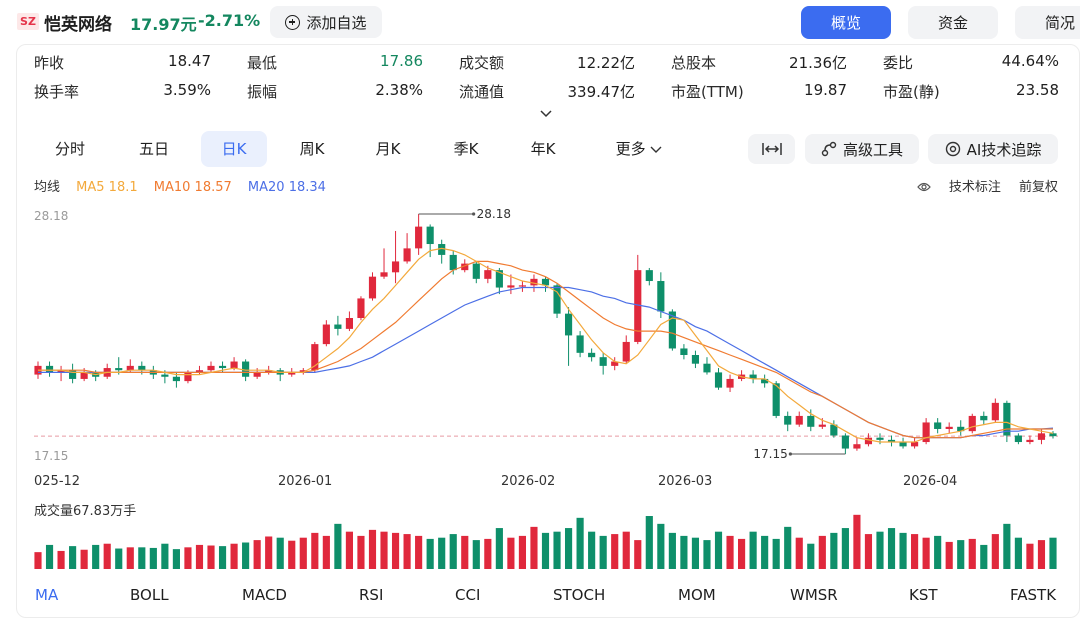 The image size is (1080, 621). Describe the element at coordinates (846, 22) in the screenshot. I see `tab-overview: 概览` at that location.